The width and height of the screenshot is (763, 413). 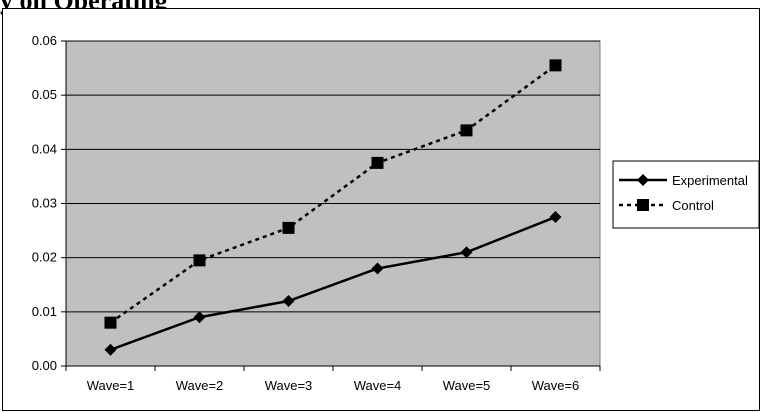 I want to click on y-tick-label: 0.01, so click(x=44, y=311).